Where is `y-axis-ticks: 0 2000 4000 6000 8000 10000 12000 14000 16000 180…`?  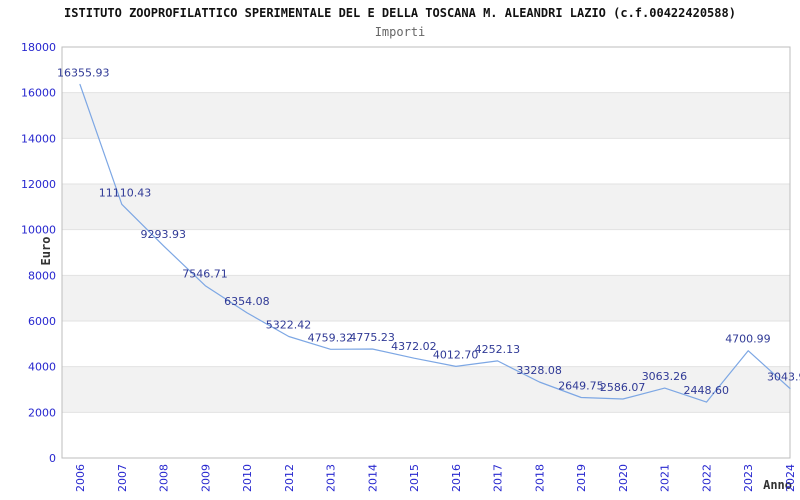 y-axis-ticks: 0 2000 4000 6000 8000 10000 12000 14000 16000 180… is located at coordinates (38, 253).